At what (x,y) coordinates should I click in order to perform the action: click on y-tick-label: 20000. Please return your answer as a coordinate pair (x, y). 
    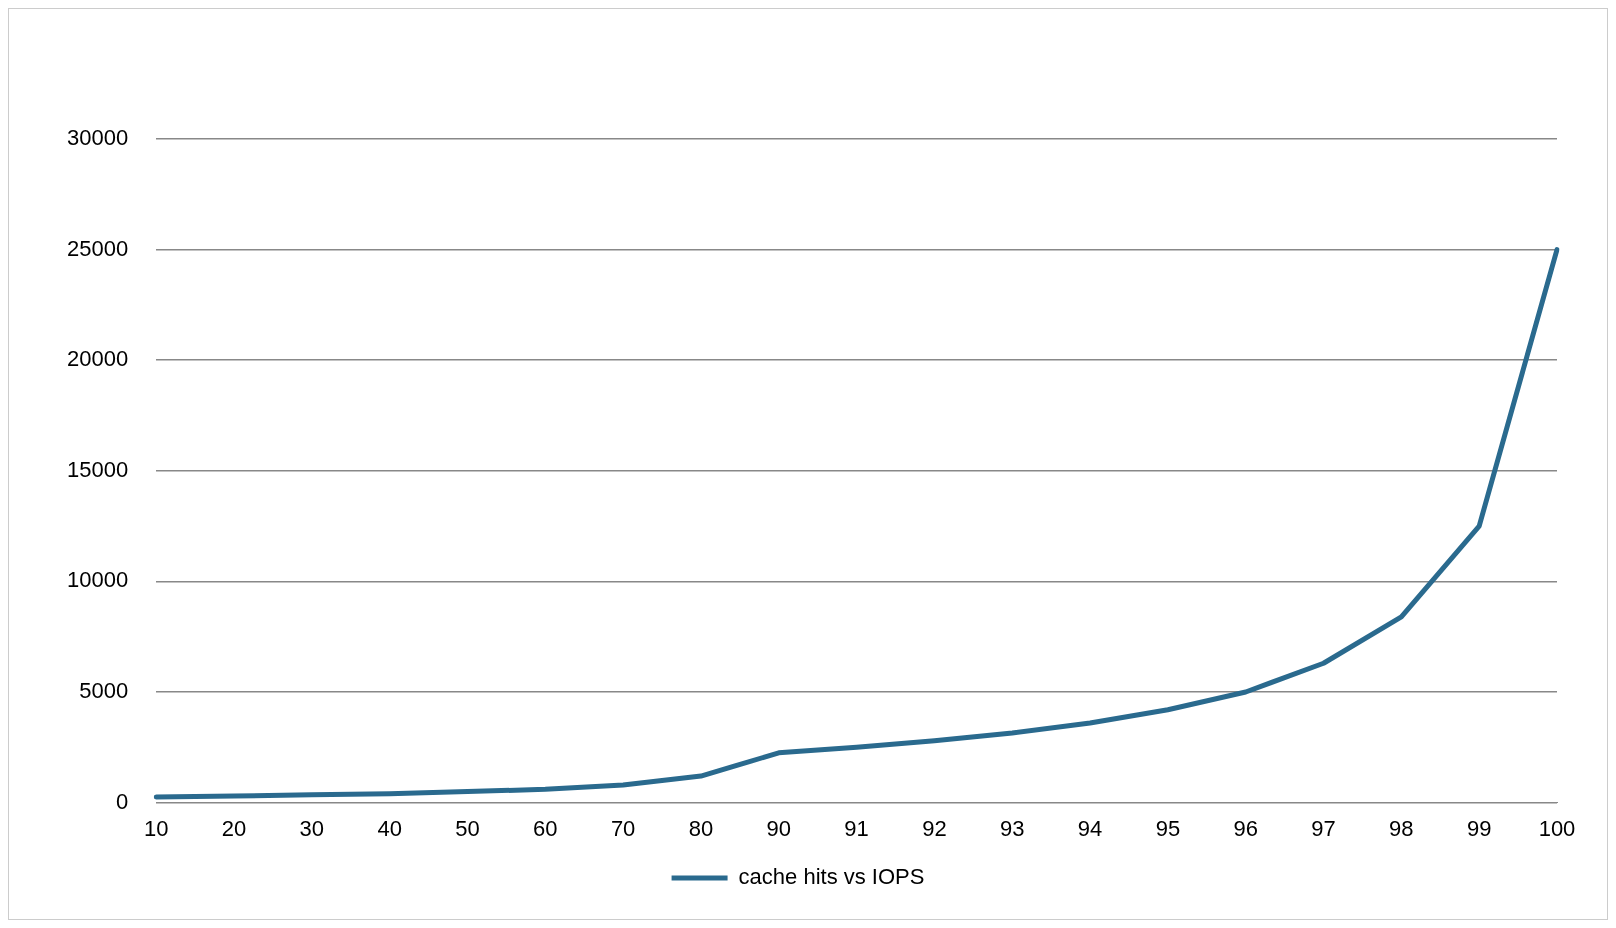
    Looking at the image, I should click on (97, 359).